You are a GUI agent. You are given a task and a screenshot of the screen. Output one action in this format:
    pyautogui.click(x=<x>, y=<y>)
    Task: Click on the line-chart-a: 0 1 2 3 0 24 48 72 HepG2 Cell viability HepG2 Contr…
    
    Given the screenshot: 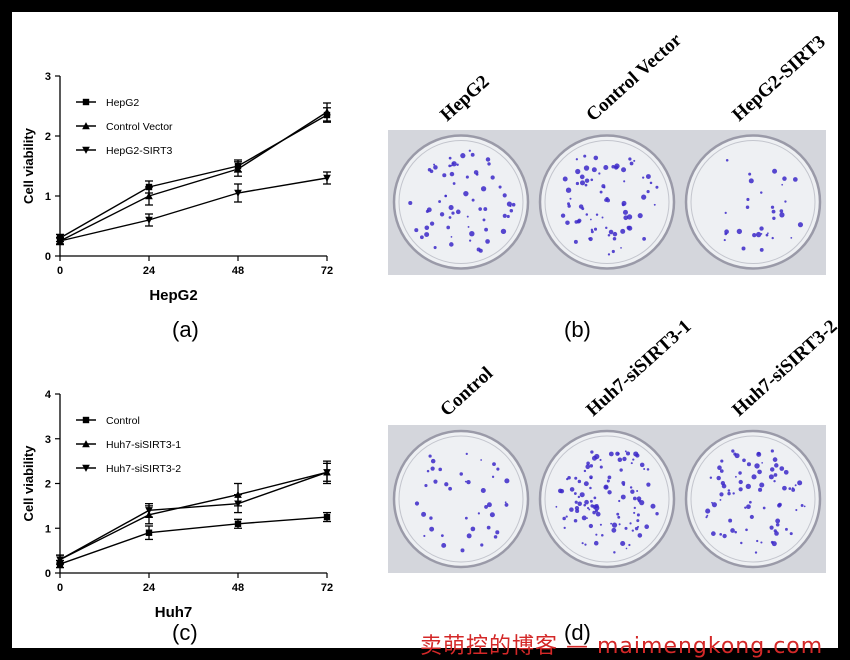 What is the action you would take?
    pyautogui.click(x=177, y=187)
    